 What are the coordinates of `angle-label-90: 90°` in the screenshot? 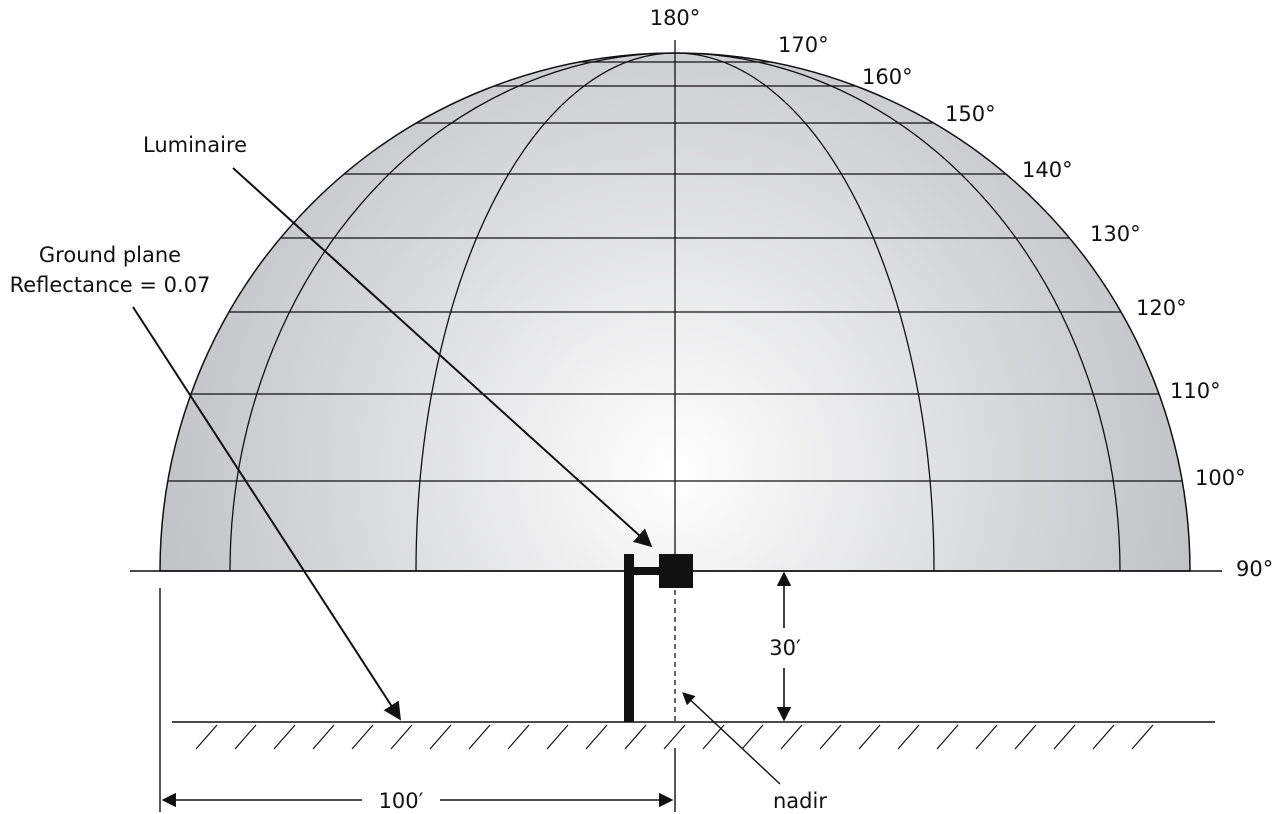 It's located at (1254, 569).